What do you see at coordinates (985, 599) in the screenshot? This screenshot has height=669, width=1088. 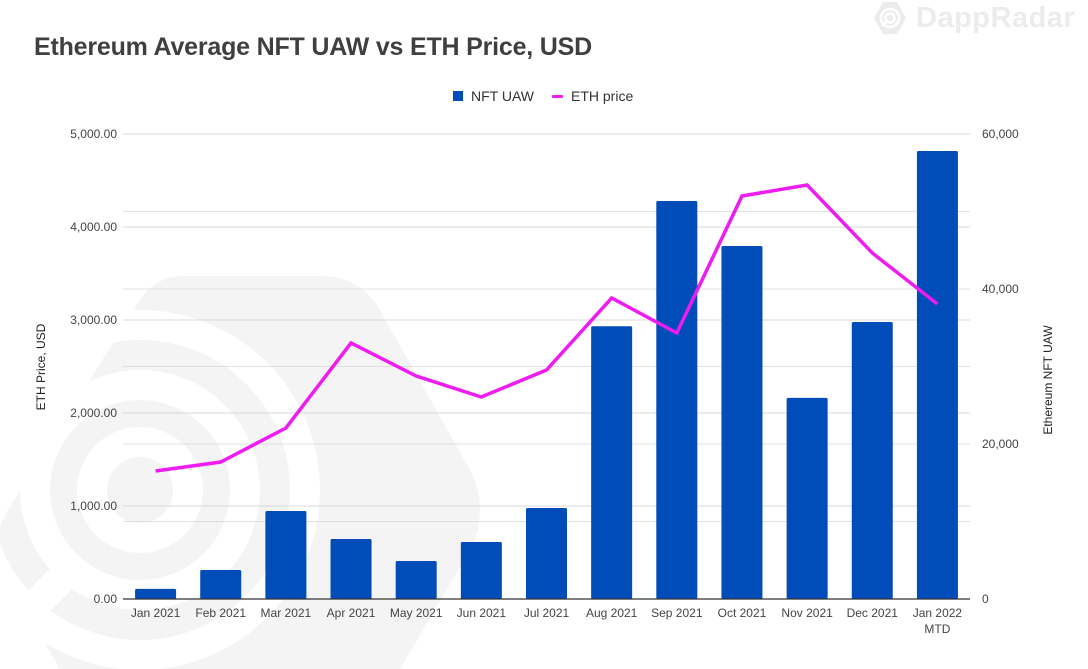 I see `right-tick-label: 0` at bounding box center [985, 599].